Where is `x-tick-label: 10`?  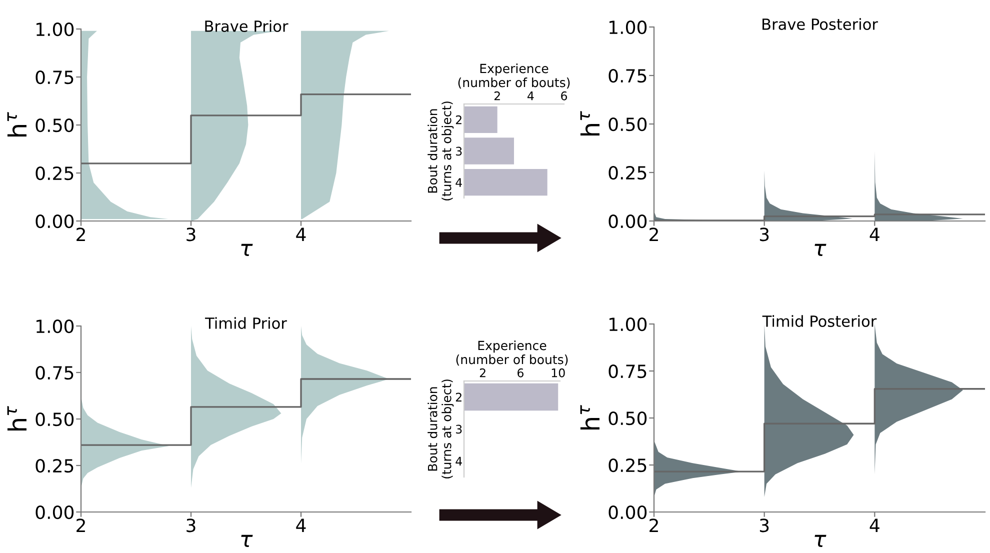 x-tick-label: 10 is located at coordinates (558, 373).